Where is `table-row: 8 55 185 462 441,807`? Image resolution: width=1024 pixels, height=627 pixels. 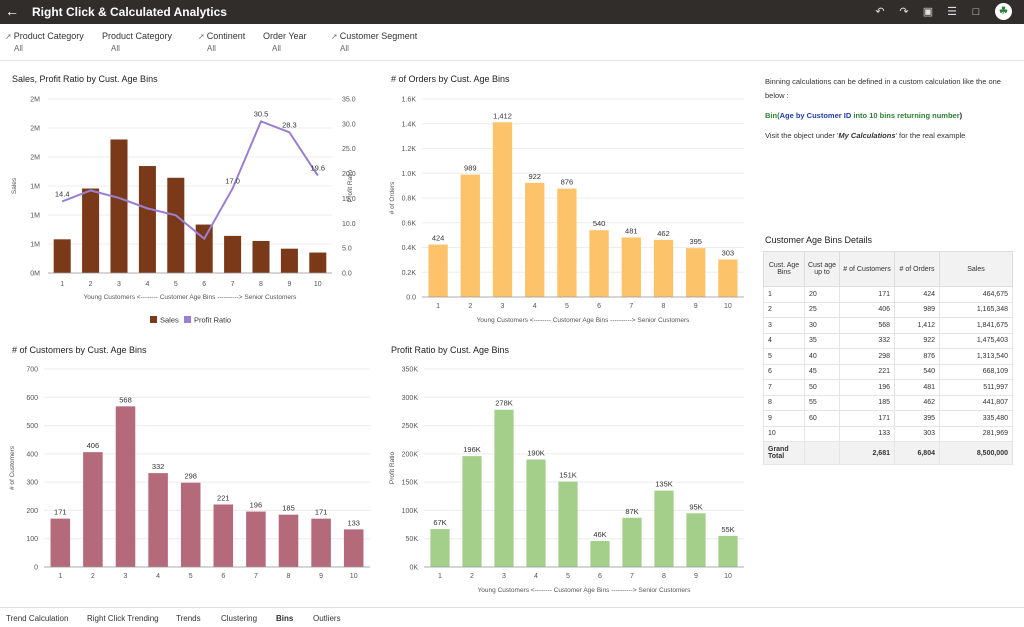
table-row: 8 55 185 462 441,807 is located at coordinates (888, 402).